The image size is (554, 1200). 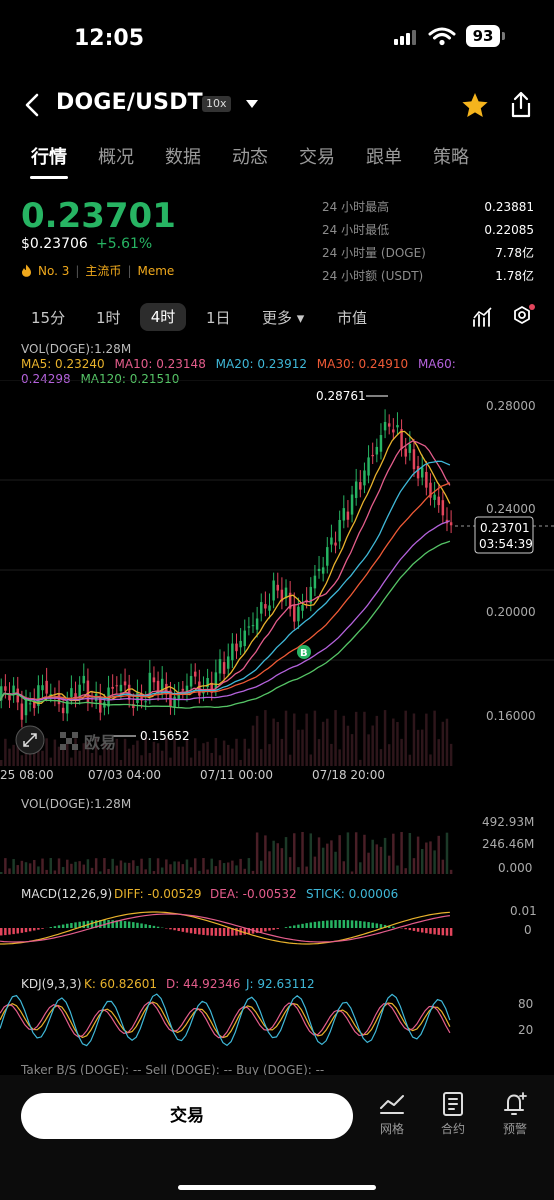 I want to click on favorite-star-icon, so click(x=475, y=105).